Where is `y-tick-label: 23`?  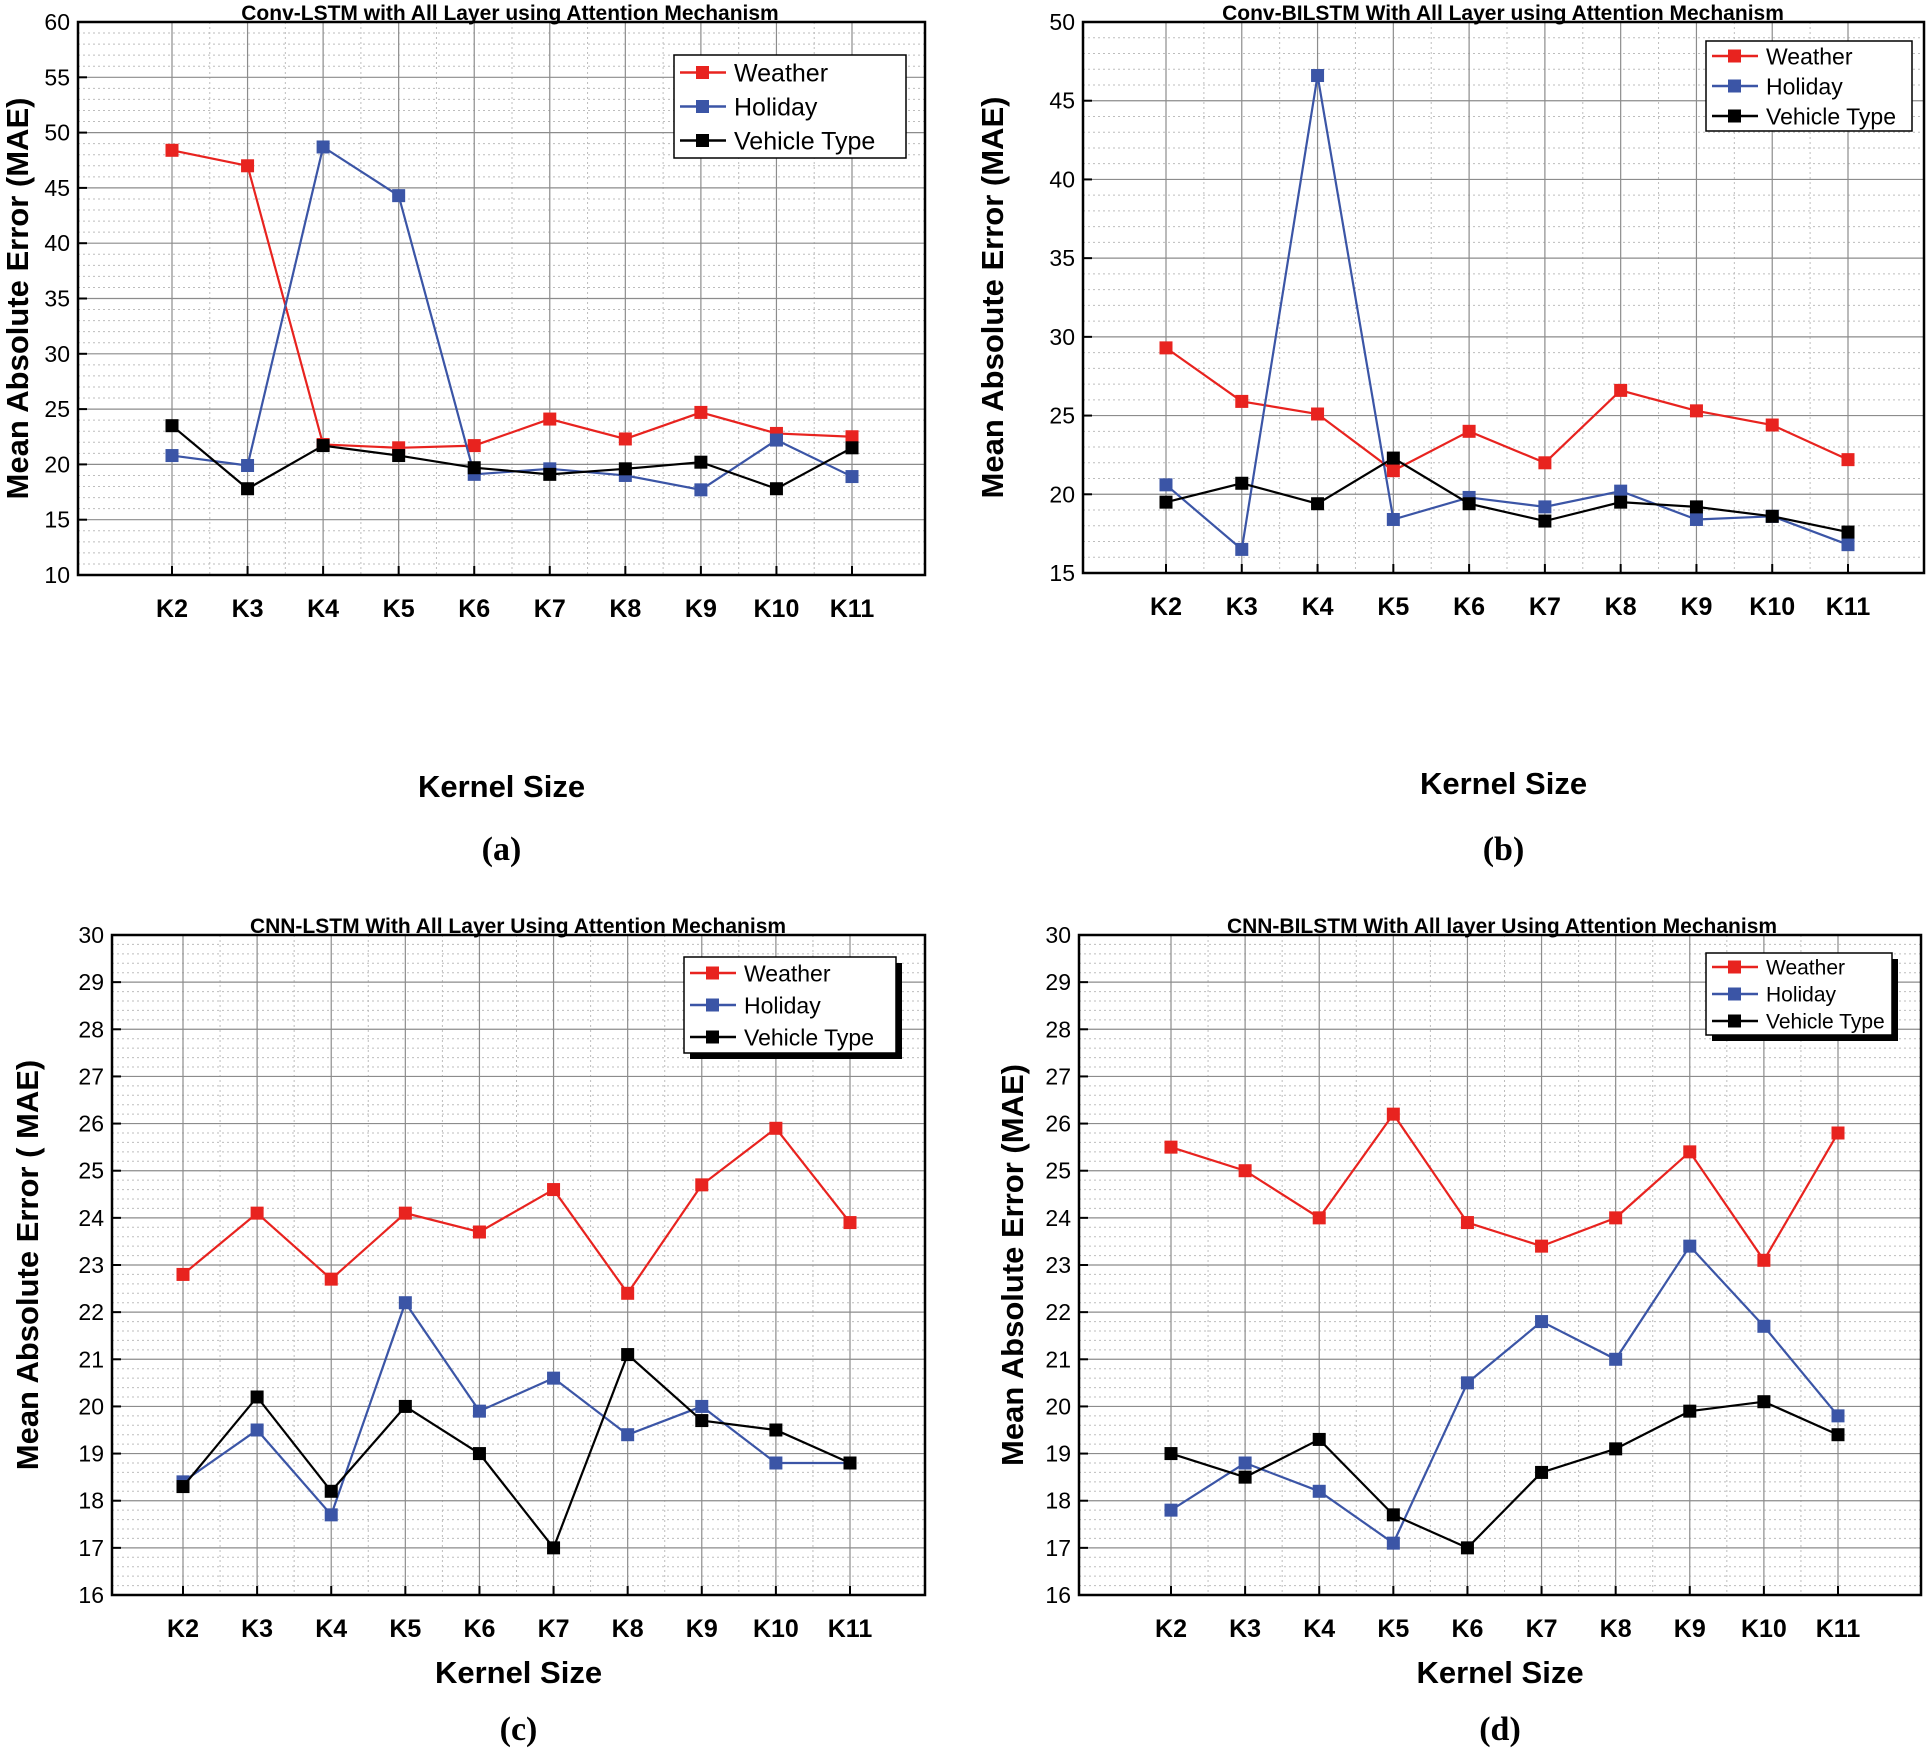 y-tick-label: 23 is located at coordinates (1058, 1265).